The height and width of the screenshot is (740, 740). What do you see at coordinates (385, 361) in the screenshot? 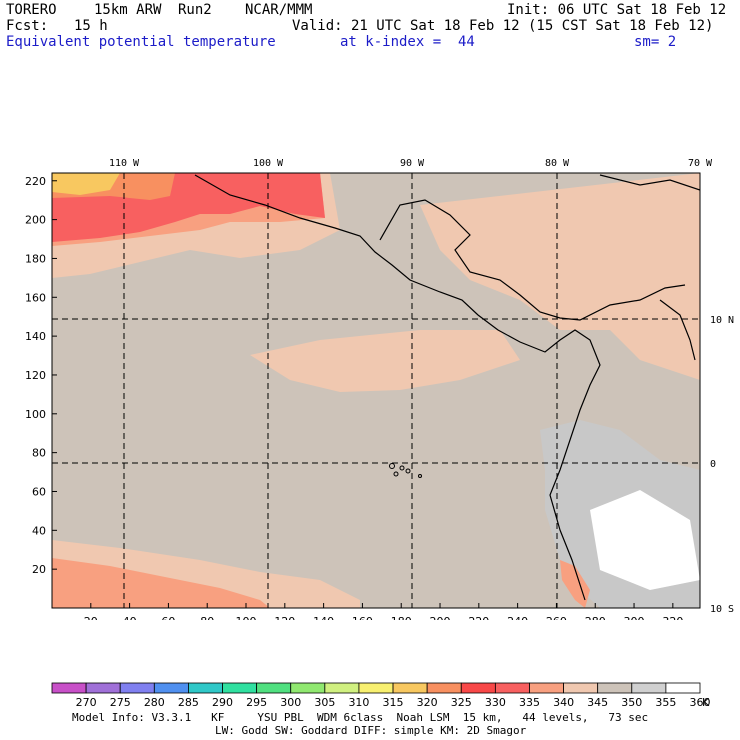
I see `field-contour-340-pacific` at bounding box center [385, 361].